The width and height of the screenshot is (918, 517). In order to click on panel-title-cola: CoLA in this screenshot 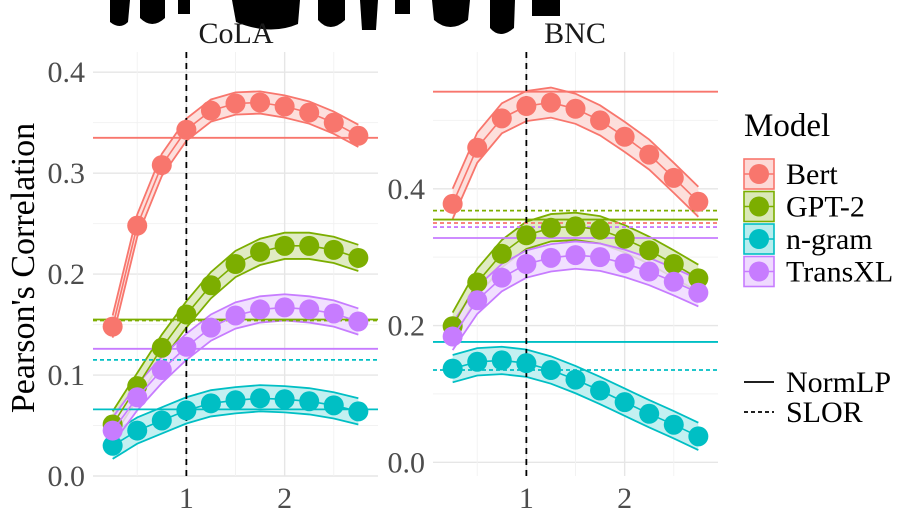, I will do `click(236, 33)`.